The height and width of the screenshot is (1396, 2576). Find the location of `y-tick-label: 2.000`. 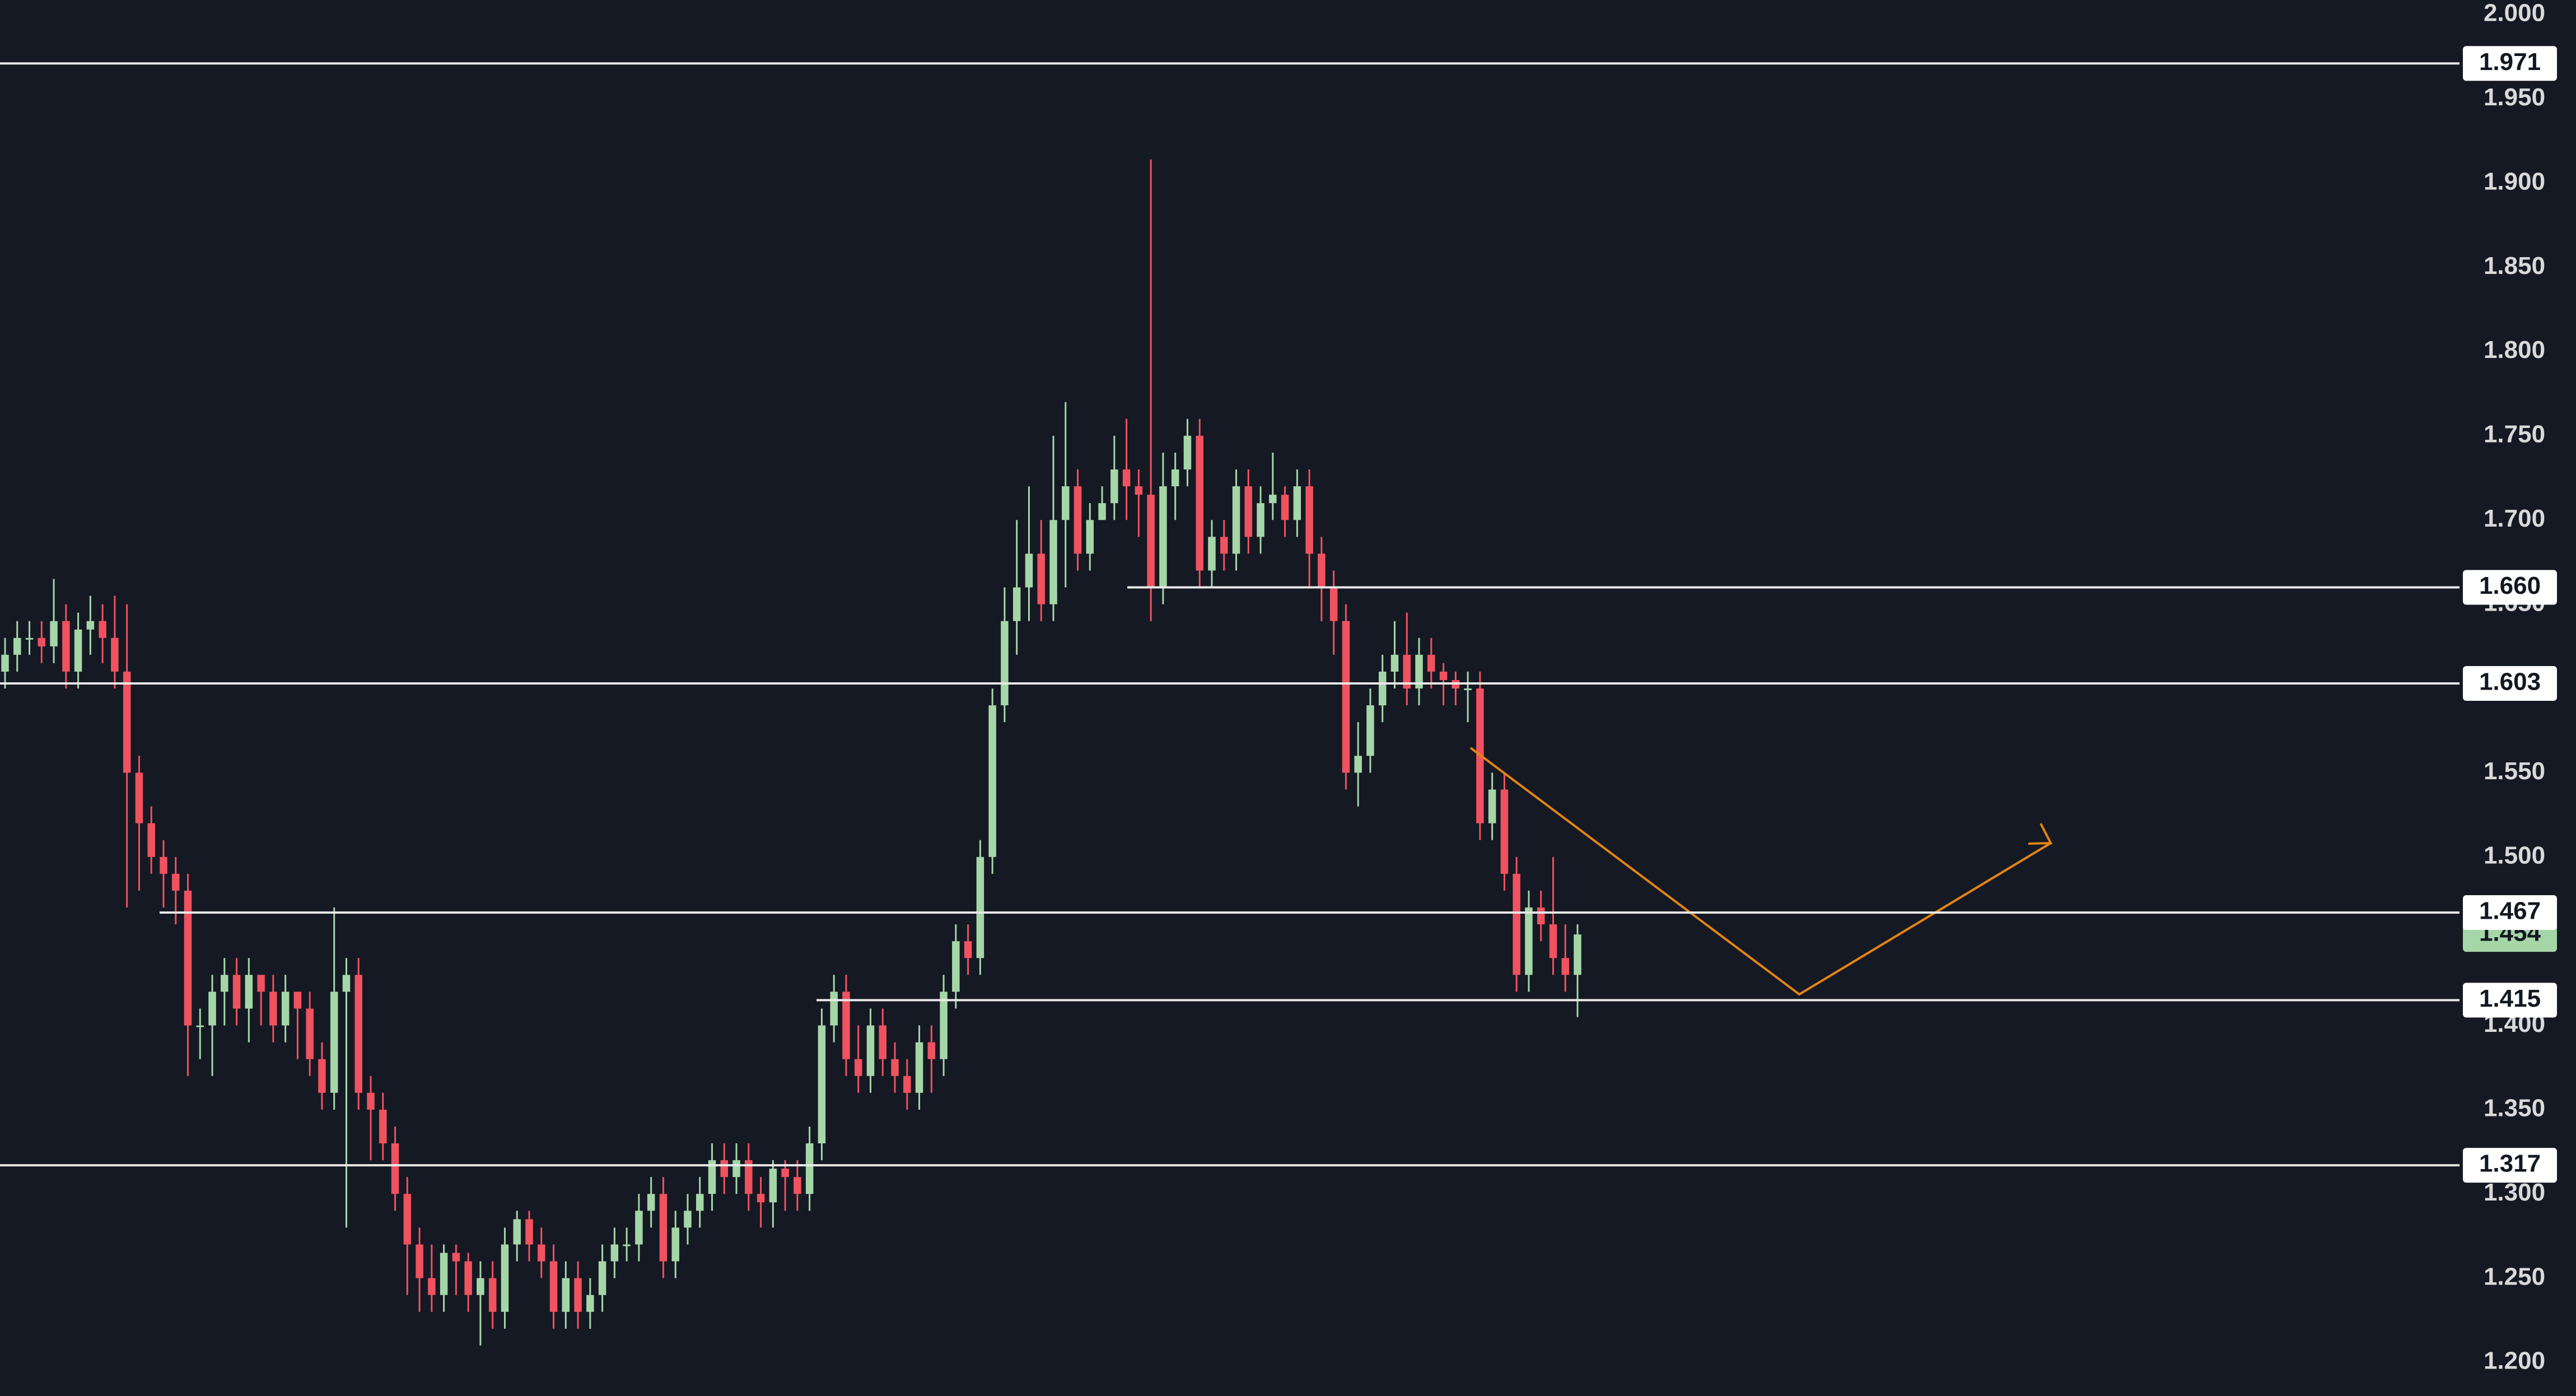

y-tick-label: 2.000 is located at coordinates (2515, 13).